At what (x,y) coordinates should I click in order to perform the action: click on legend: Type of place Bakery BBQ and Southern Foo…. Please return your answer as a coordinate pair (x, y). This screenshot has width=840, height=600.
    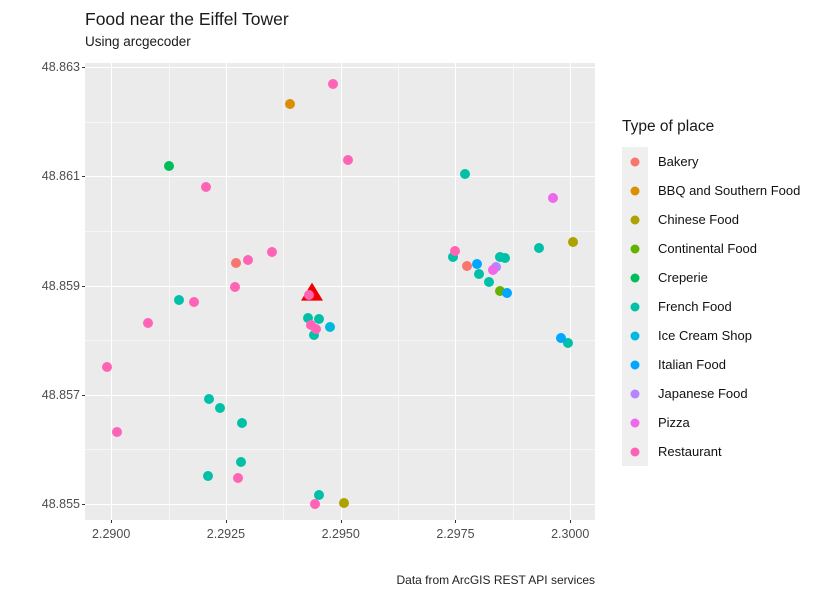
    Looking at the image, I should click on (711, 292).